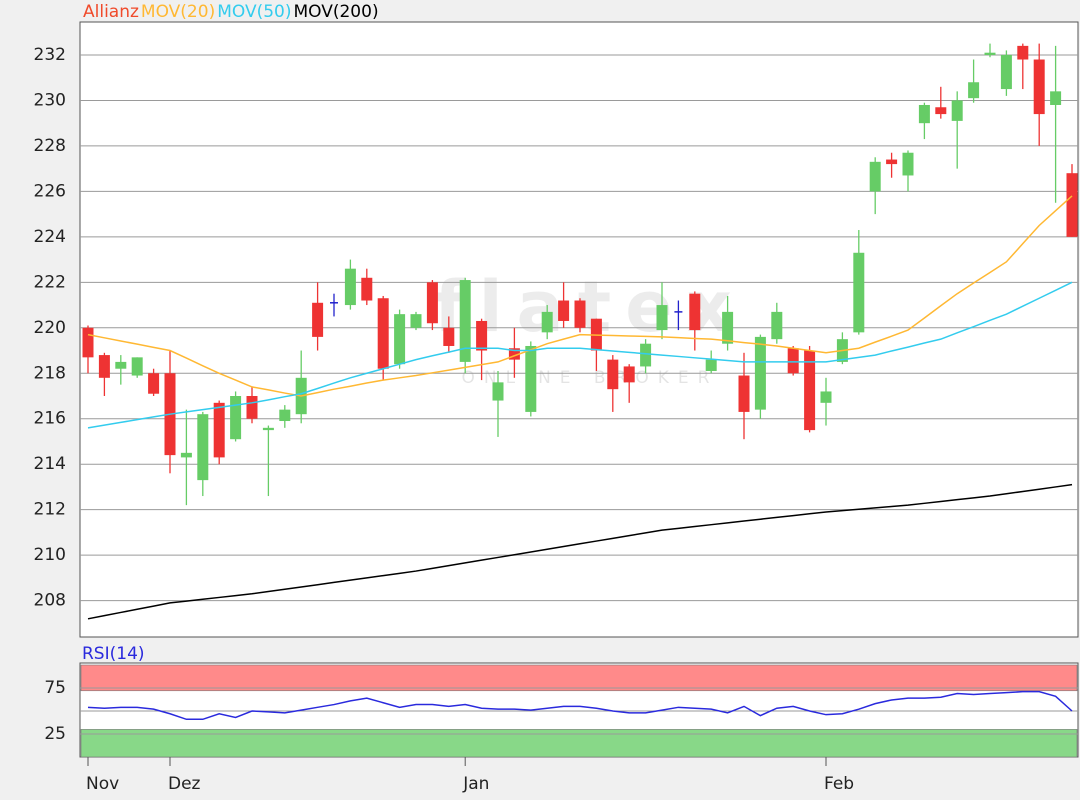 This screenshot has height=800, width=1080. Describe the element at coordinates (50, 510) in the screenshot. I see `y-tick-label: 212` at that location.